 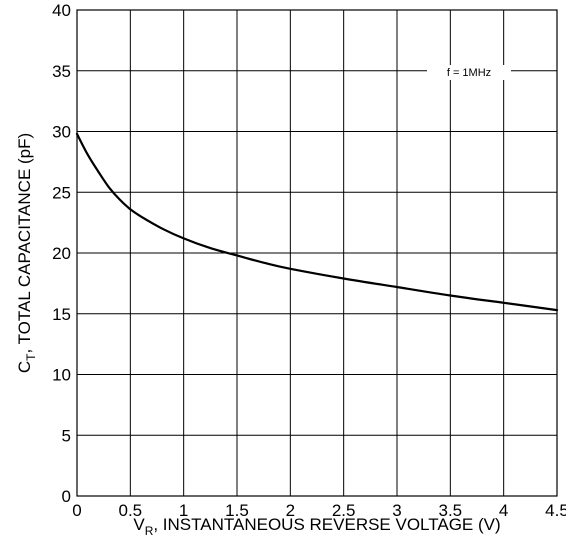 I want to click on annotation-background, so click(x=469, y=72).